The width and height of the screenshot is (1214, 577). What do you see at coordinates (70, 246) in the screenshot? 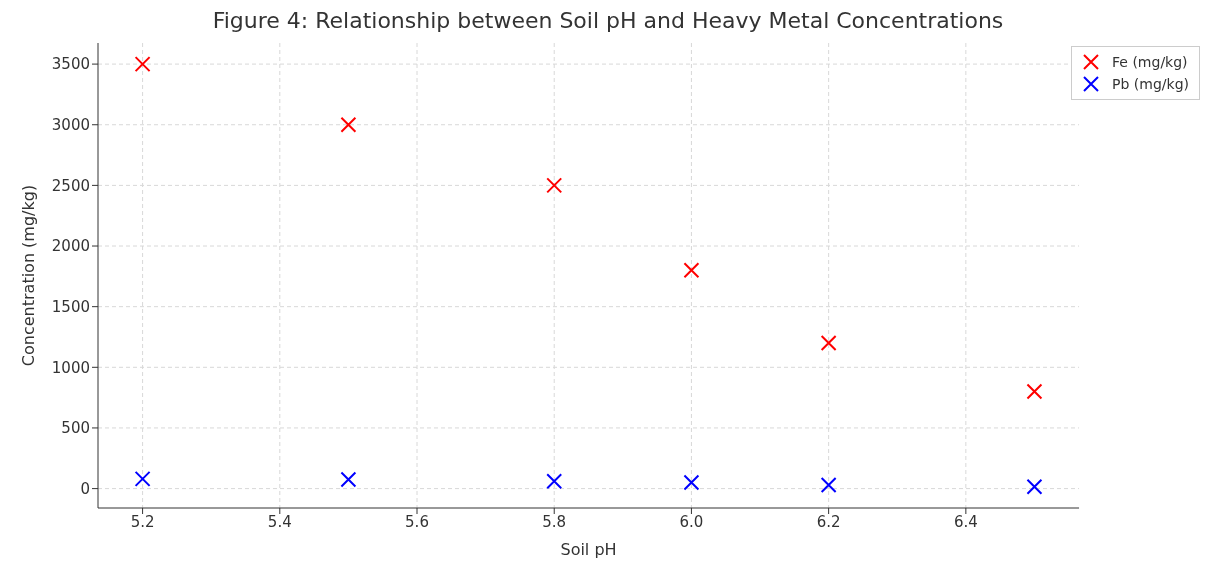
I see `y-tick-label: 2000` at bounding box center [70, 246].